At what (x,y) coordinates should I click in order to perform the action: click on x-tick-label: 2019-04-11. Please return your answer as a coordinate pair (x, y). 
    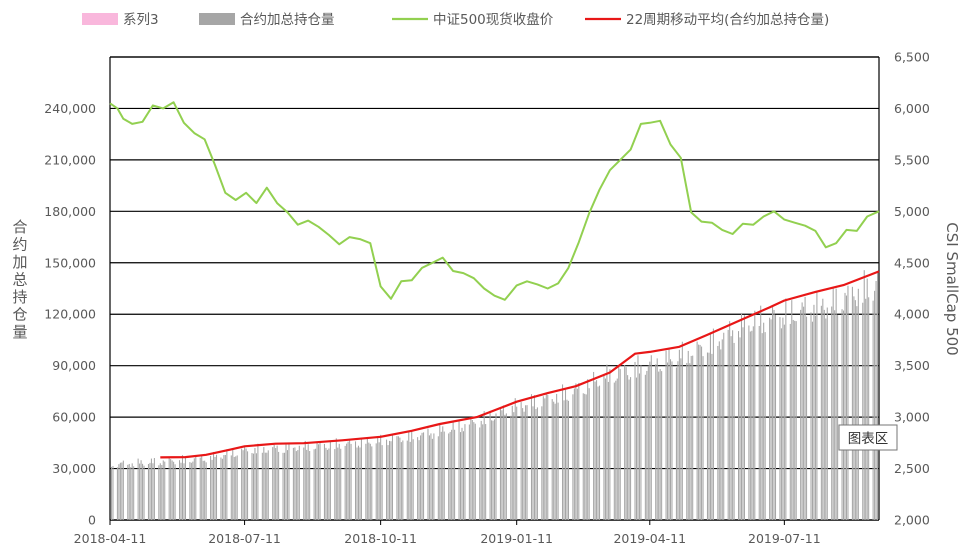
    Looking at the image, I should click on (649, 538).